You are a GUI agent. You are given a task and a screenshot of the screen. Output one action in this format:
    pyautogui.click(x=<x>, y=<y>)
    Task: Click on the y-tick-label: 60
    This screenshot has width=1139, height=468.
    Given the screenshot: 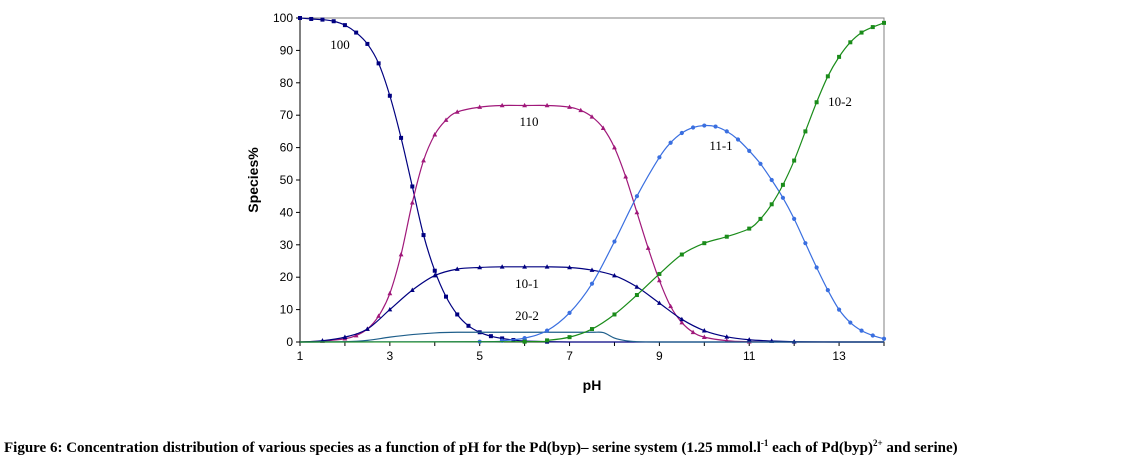 What is the action you would take?
    pyautogui.click(x=287, y=148)
    